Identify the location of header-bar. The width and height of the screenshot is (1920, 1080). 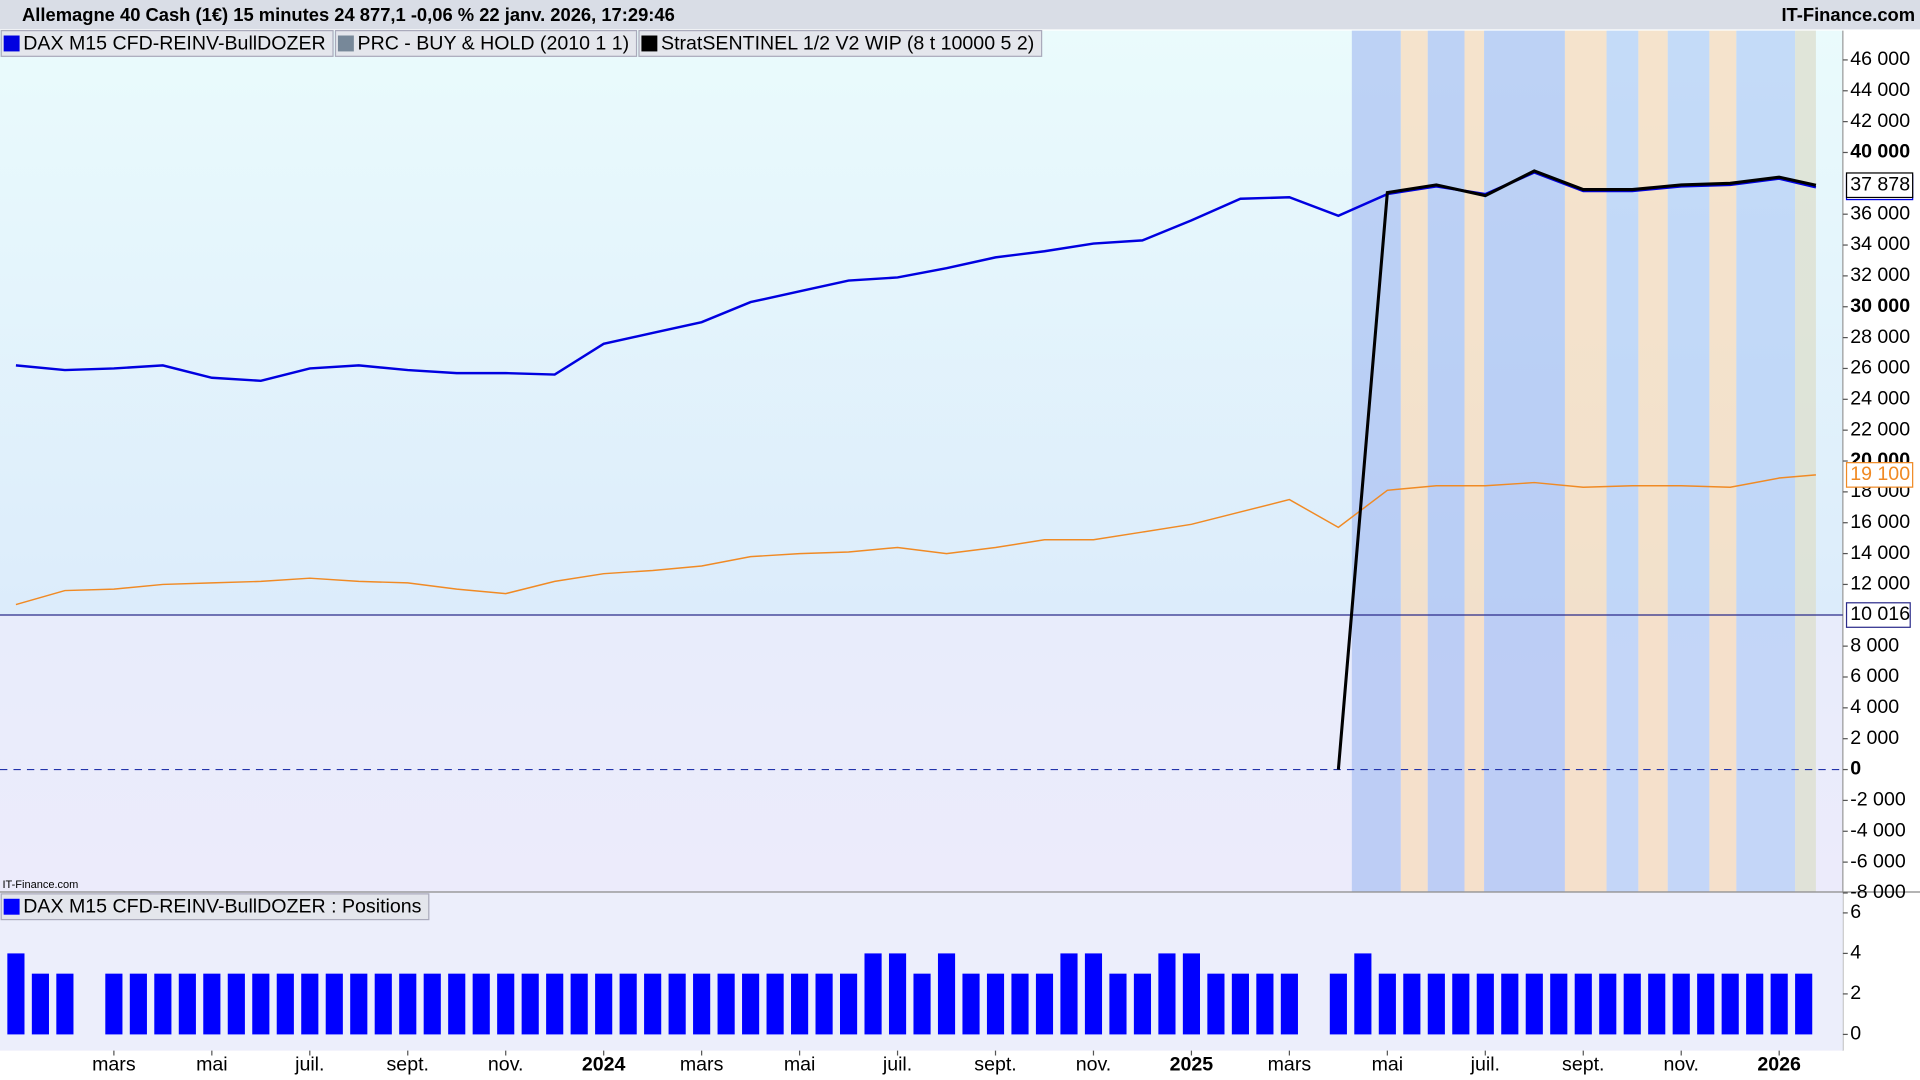
(960, 15).